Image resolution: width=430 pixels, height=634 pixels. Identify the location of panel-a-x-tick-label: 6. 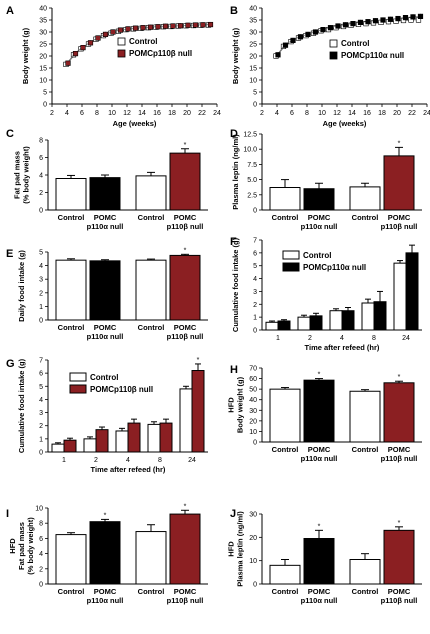
(82, 113).